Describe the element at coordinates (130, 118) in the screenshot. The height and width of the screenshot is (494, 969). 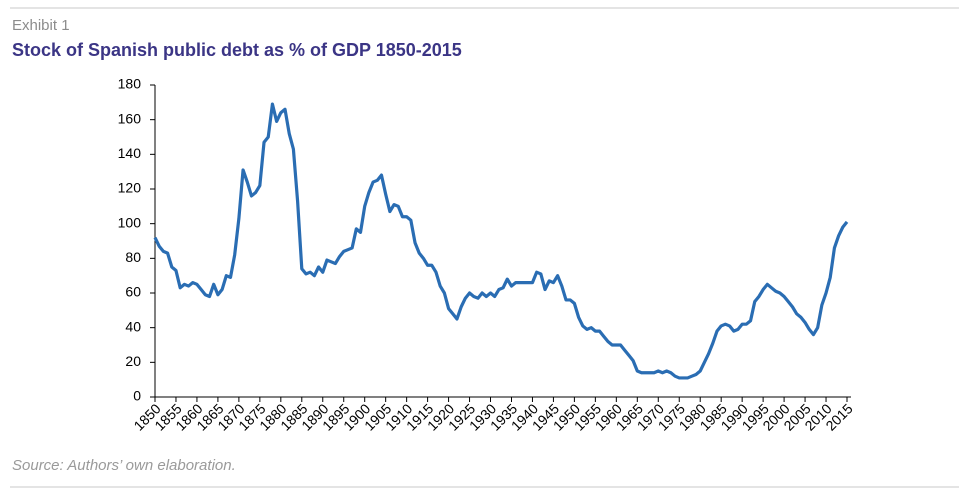
I see `y-tick-label: 160` at that location.